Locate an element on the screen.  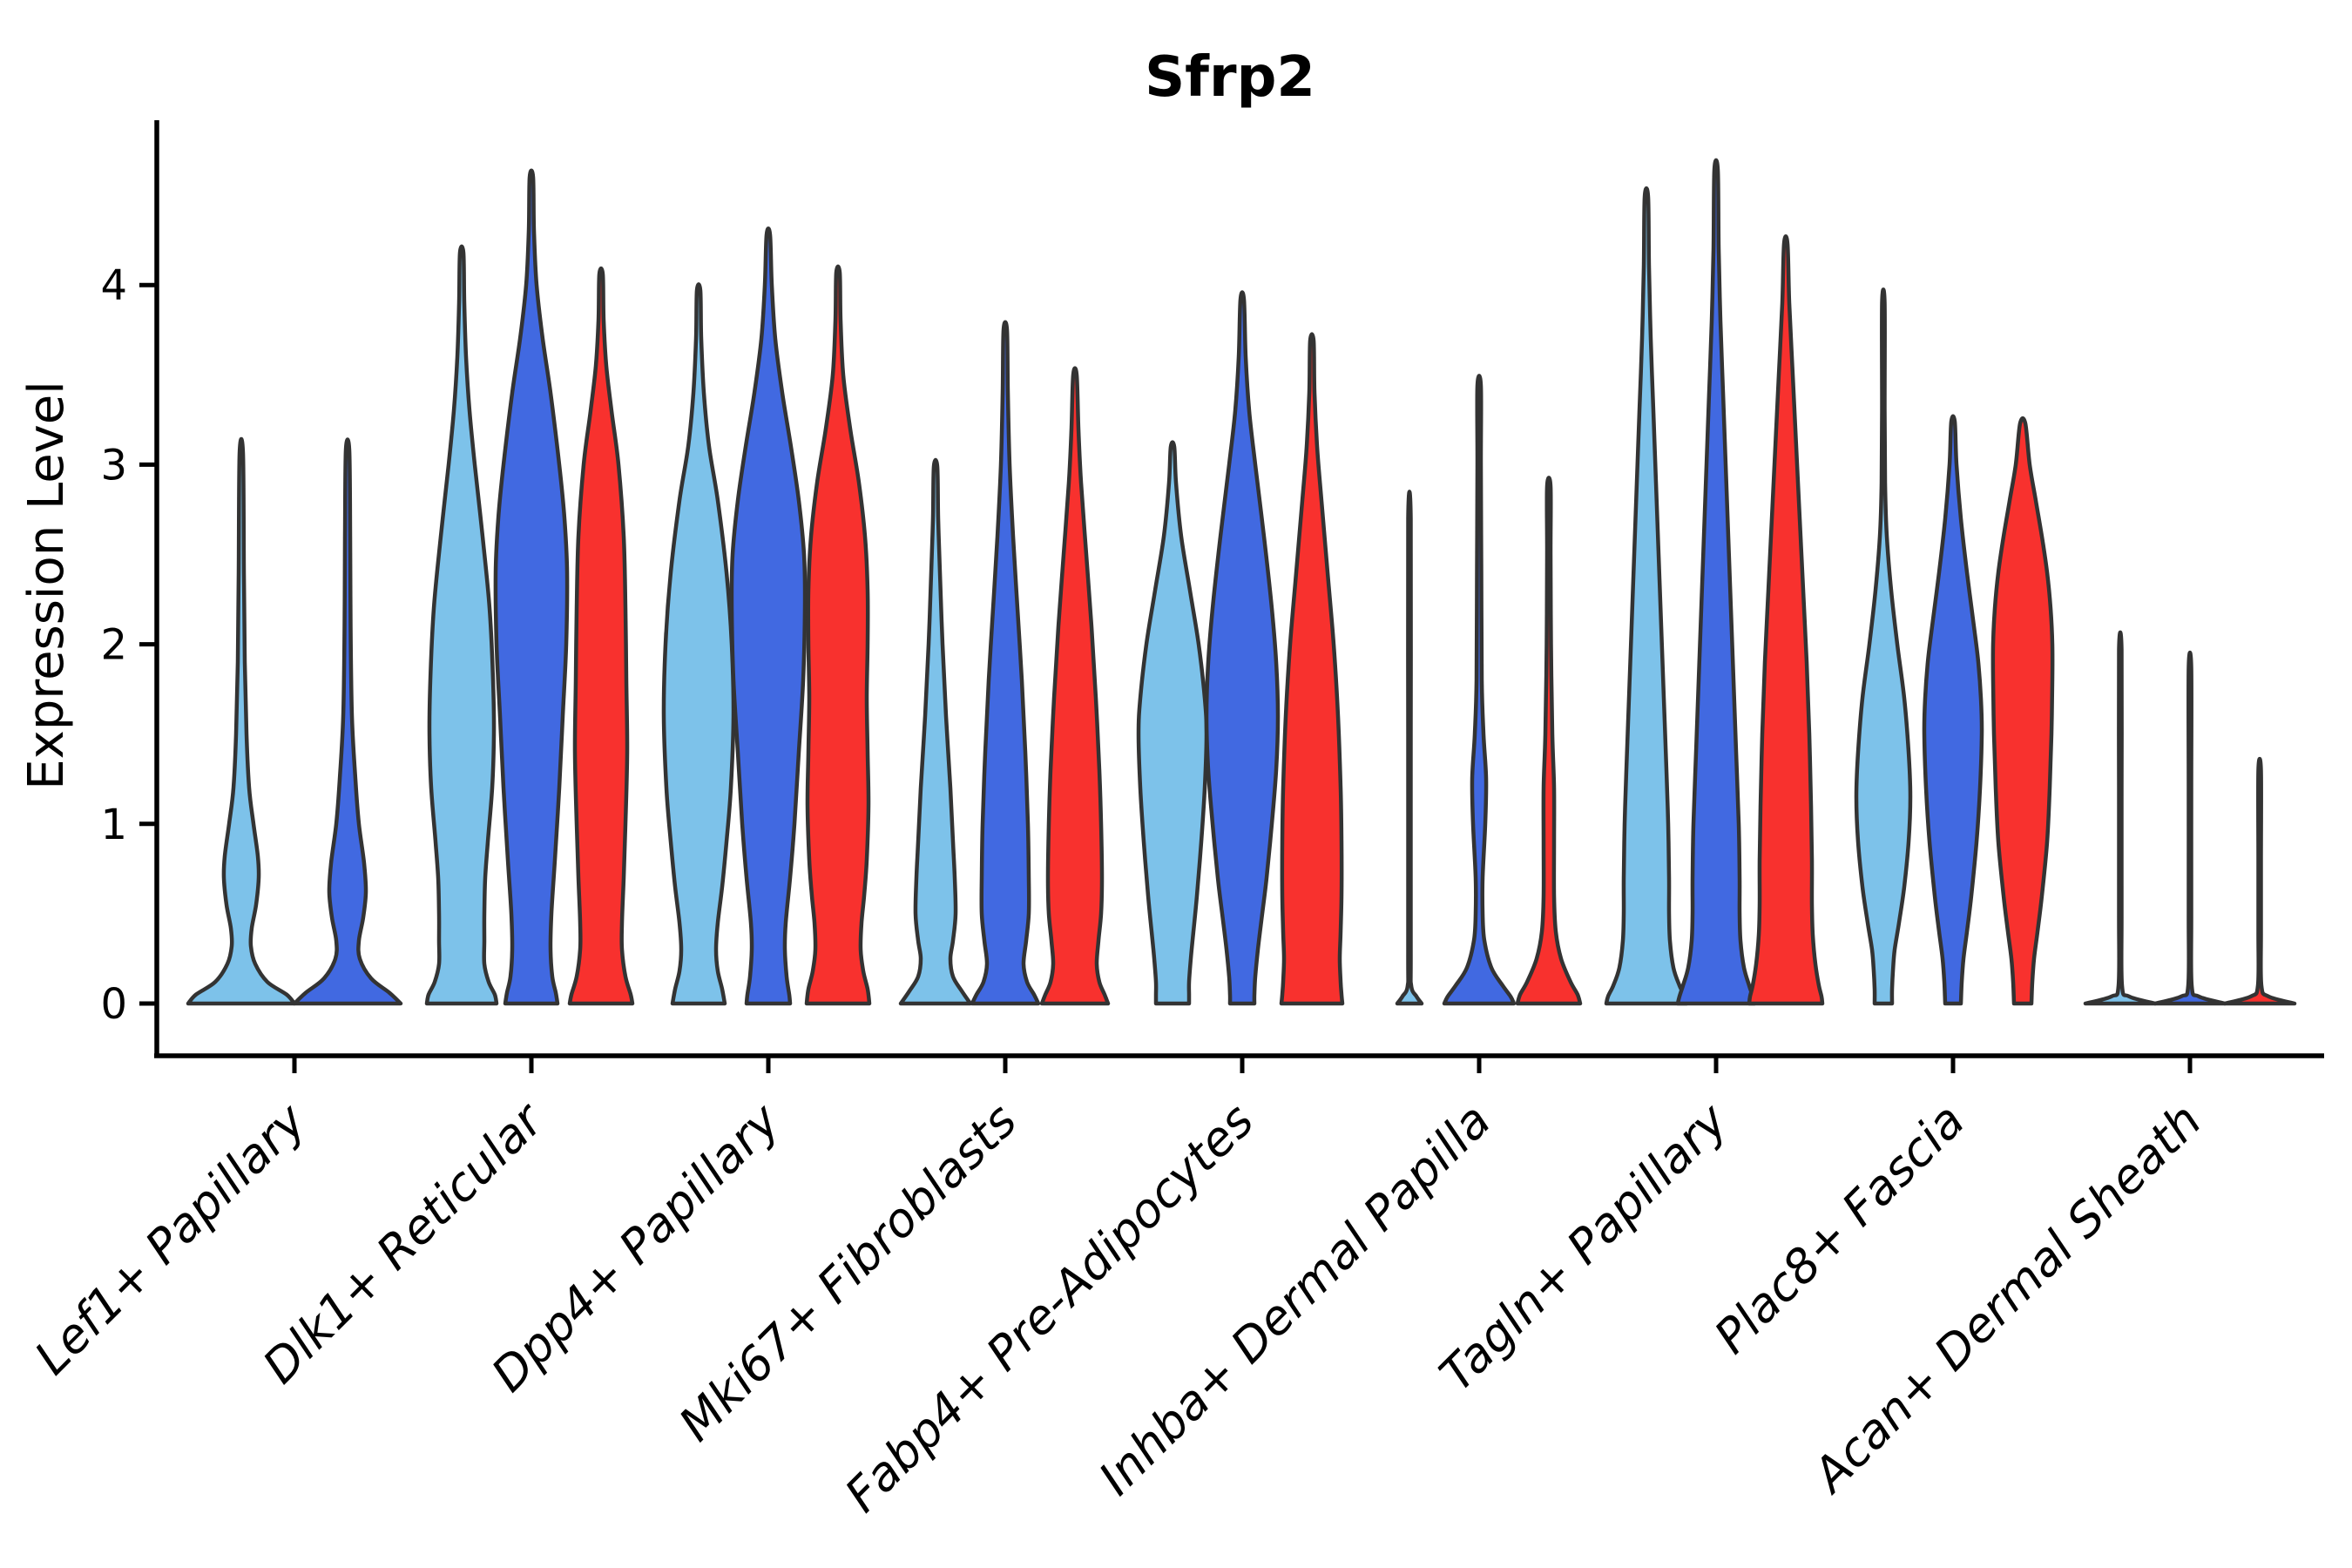
x-category-label: Plac8+ Fascia is located at coordinates (1839, 1228).